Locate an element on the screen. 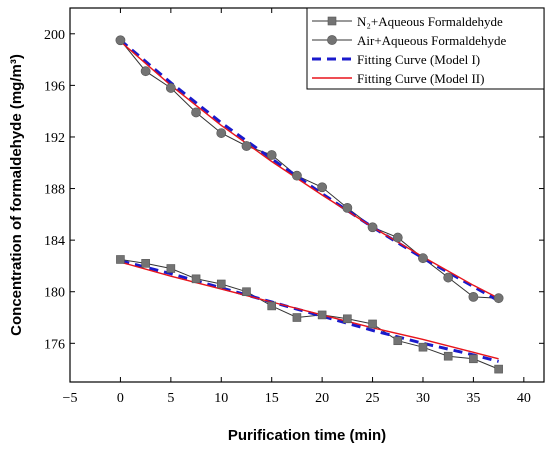 The width and height of the screenshot is (550, 449). x-tick-label: 25 is located at coordinates (373, 398).